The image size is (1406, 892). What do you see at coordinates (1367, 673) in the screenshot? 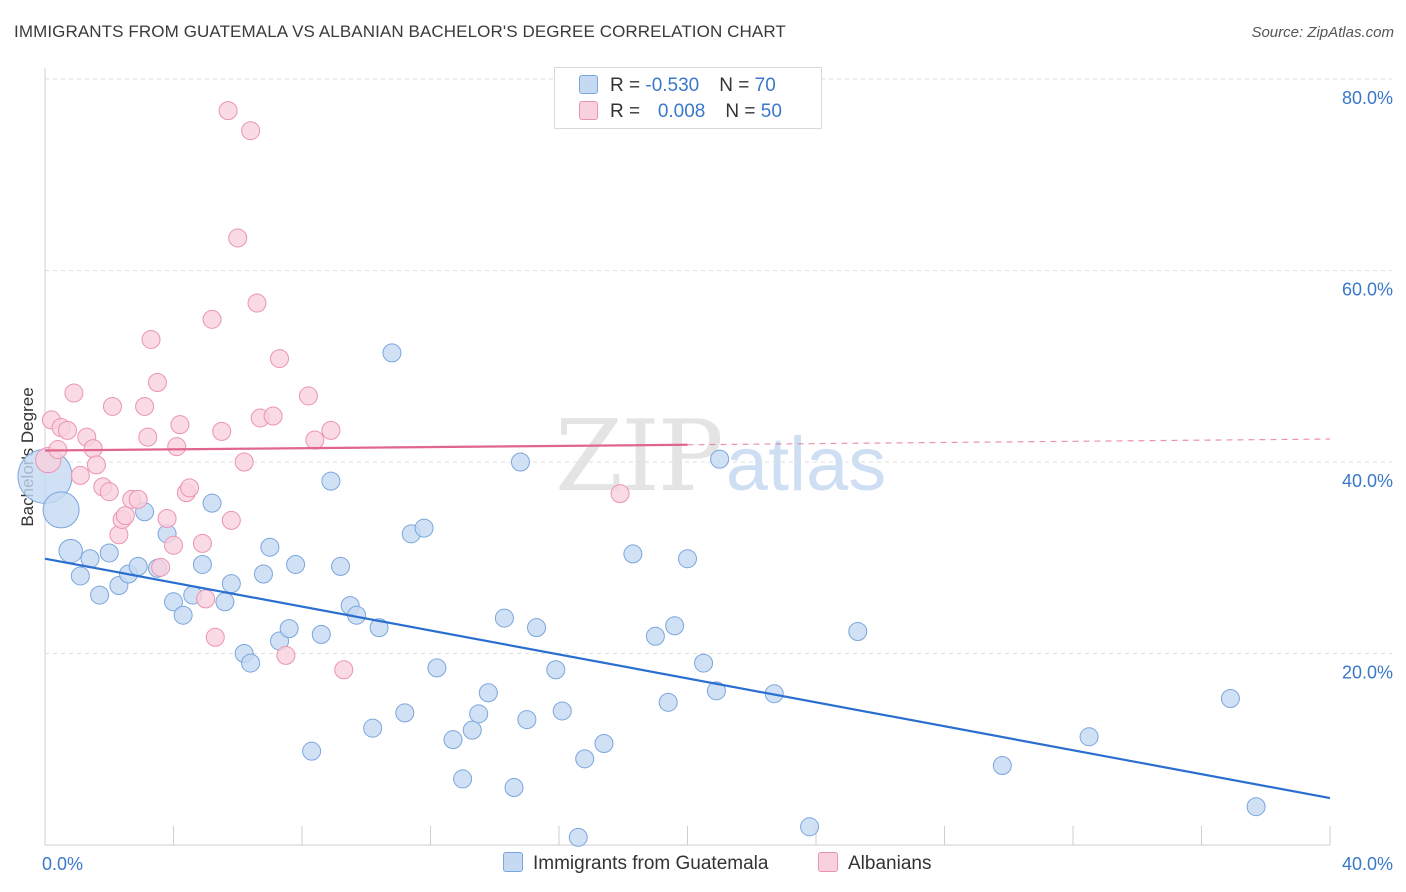
I see `y-tick-label: 20.0%` at bounding box center [1367, 673].